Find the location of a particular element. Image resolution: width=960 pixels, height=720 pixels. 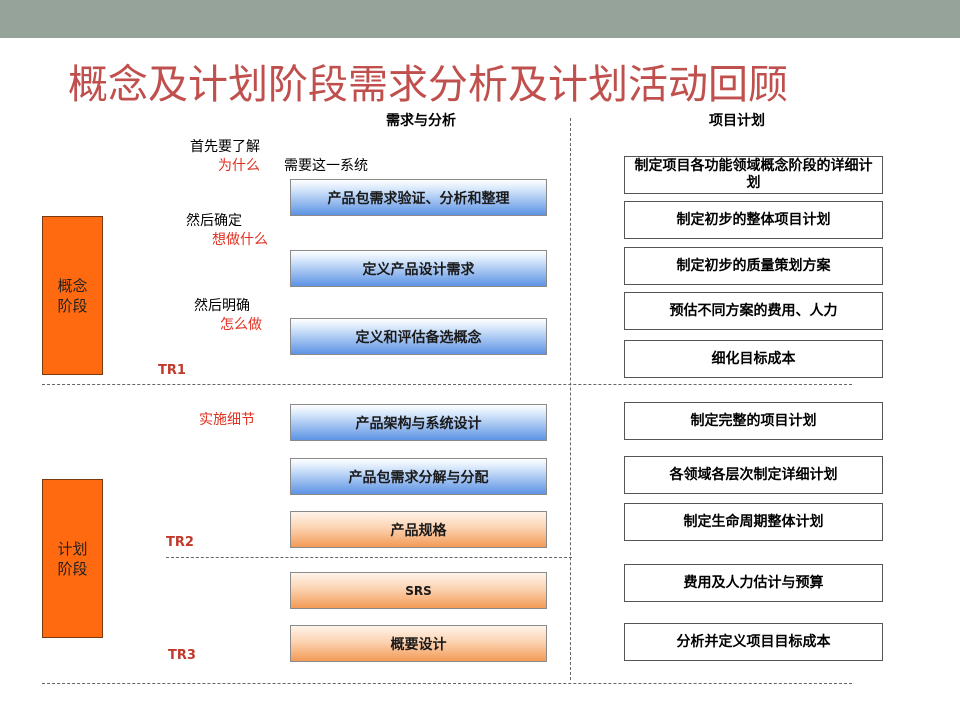

plan-concept-detailed: 制定项目各功能领域概念阶段的详细计划 is located at coordinates (753, 175).